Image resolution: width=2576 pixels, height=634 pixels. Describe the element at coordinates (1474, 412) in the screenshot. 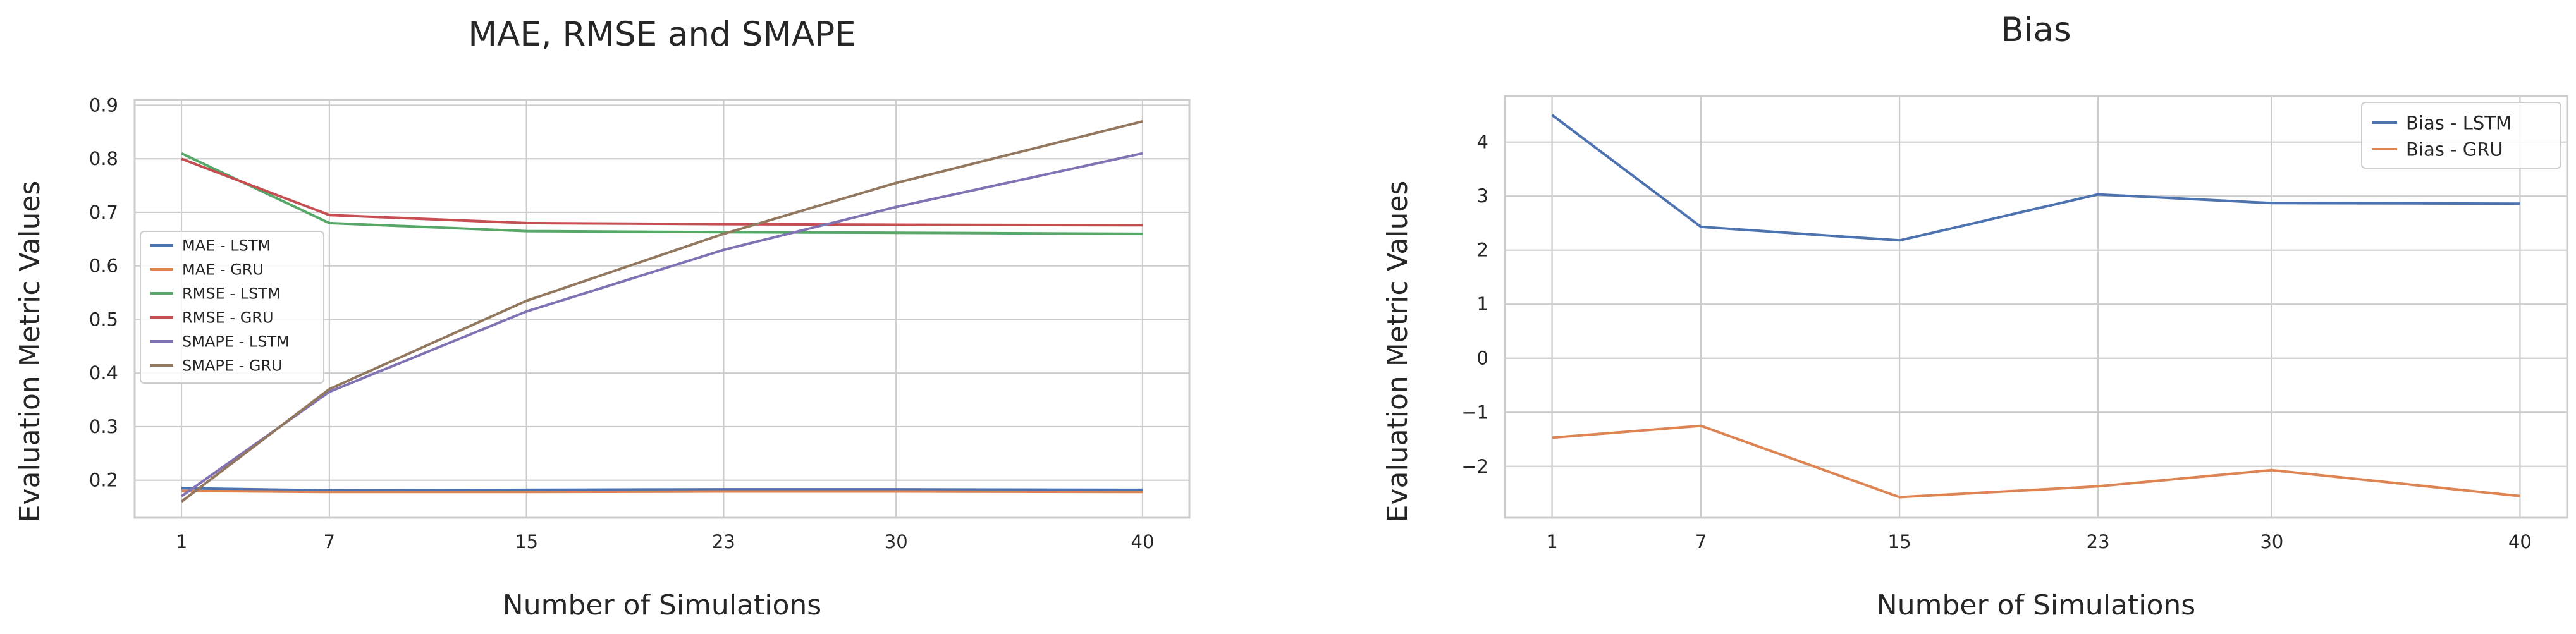

I see `y-tick-label: −1` at that location.